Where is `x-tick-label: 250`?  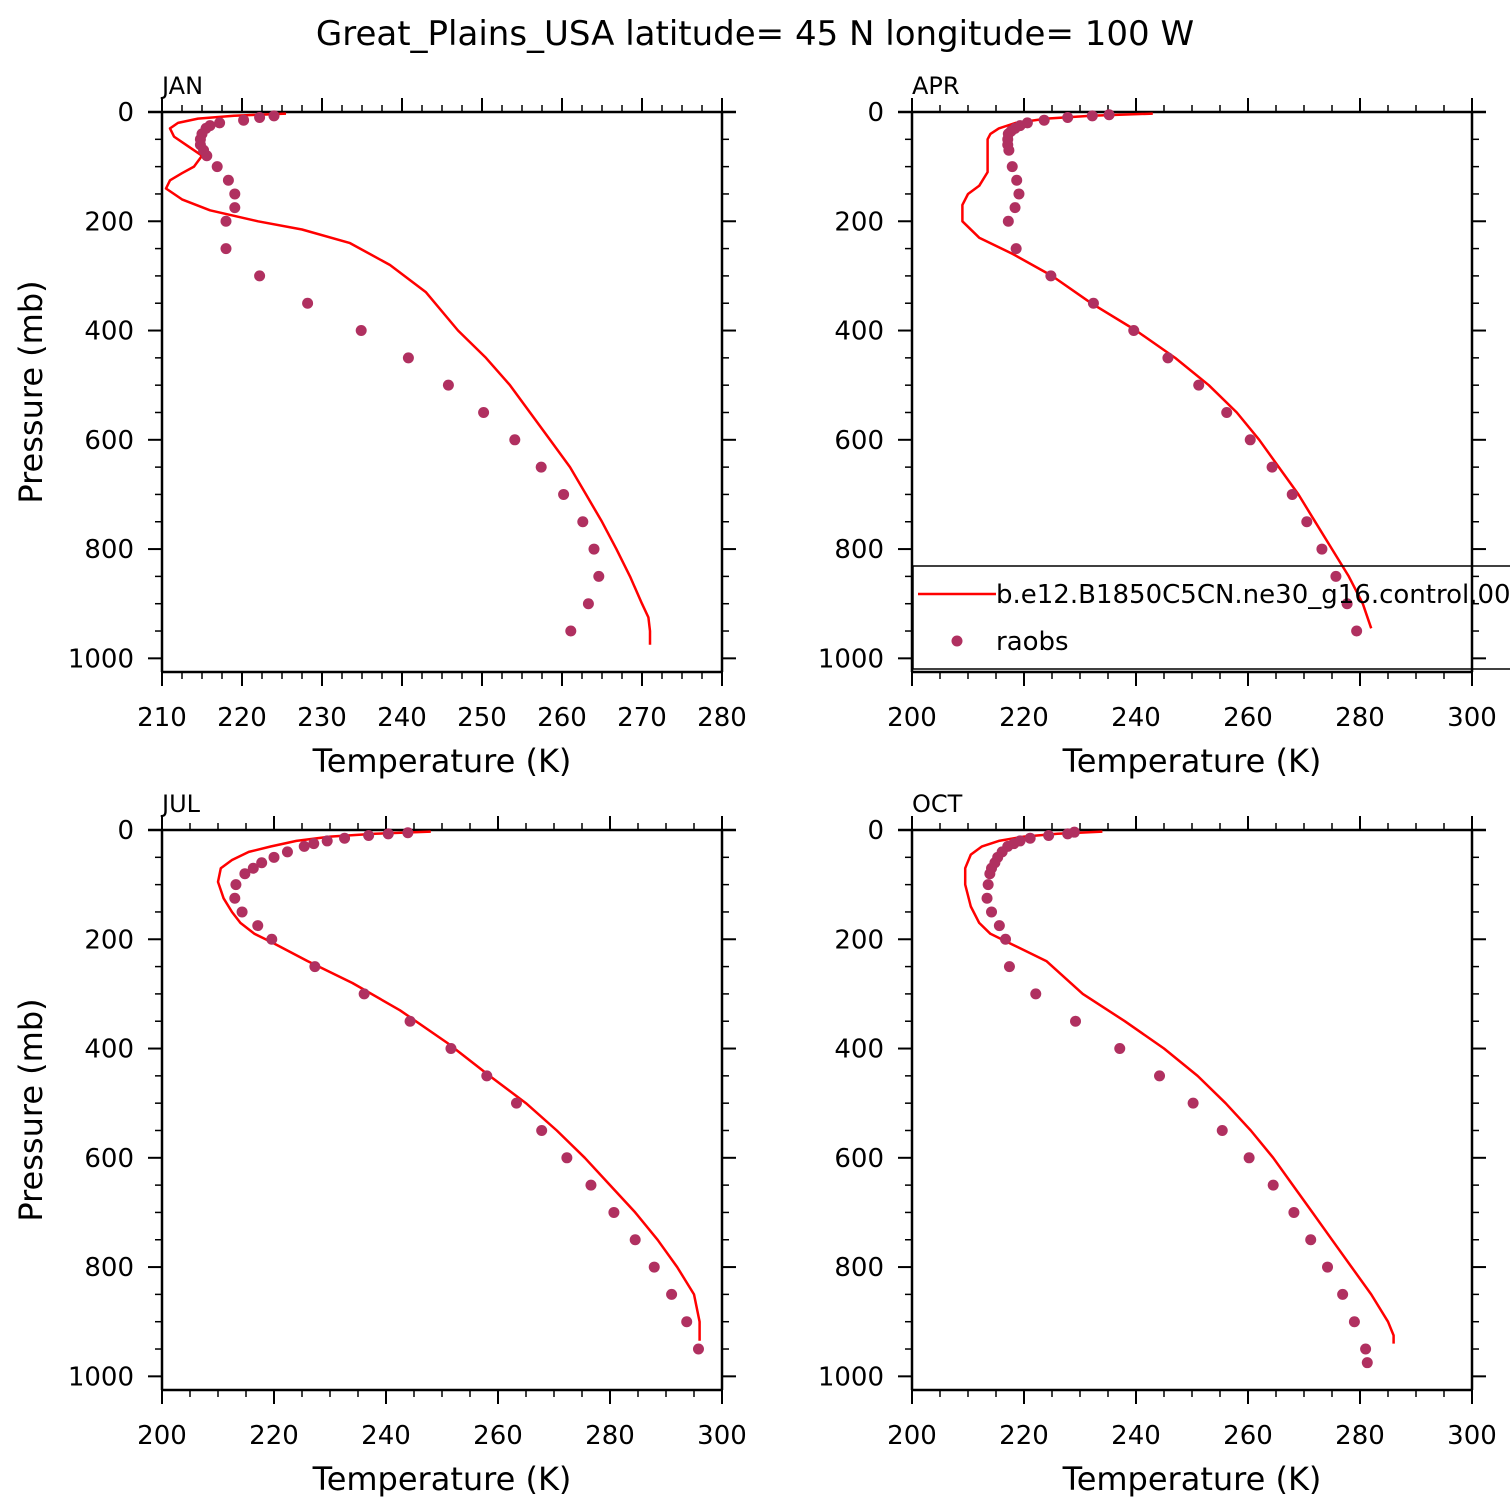 x-tick-label: 250 is located at coordinates (482, 718).